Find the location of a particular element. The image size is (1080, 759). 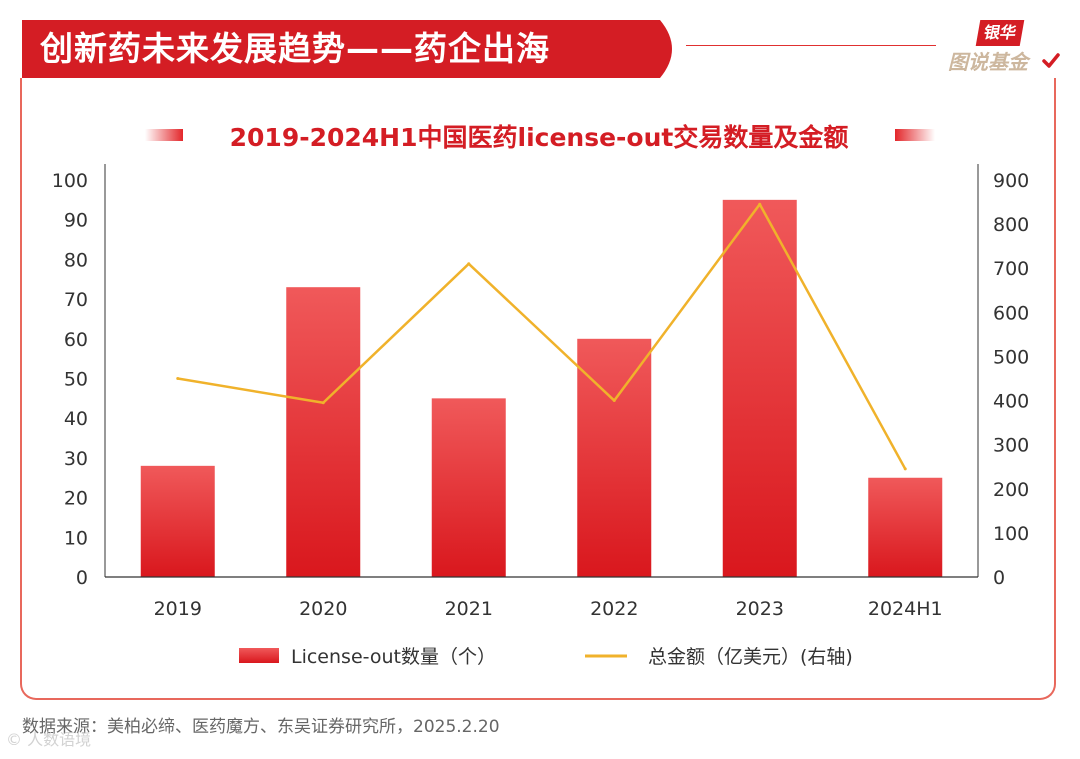

y-right-tick-label: 0 is located at coordinates (999, 578).